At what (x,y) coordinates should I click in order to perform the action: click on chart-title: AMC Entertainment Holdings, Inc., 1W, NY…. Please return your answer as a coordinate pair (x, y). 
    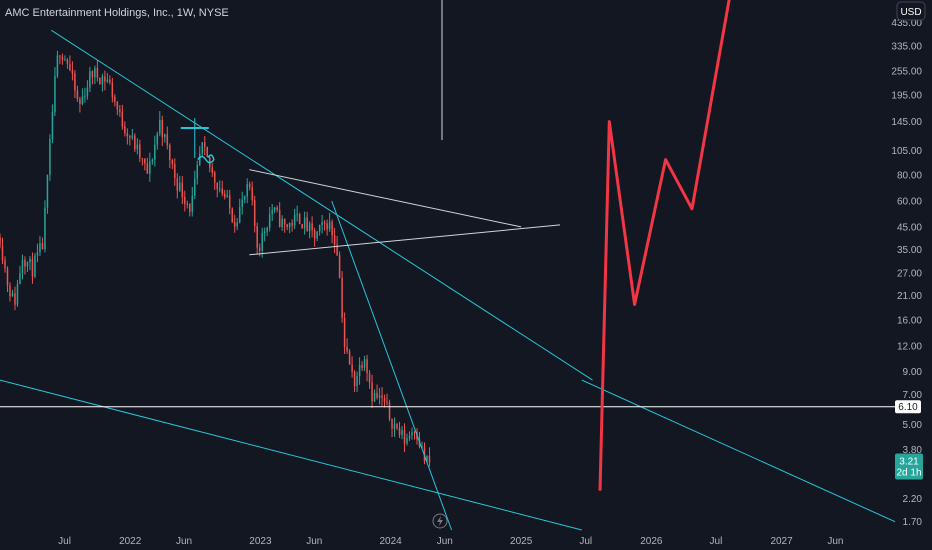
    Looking at the image, I should click on (117, 13).